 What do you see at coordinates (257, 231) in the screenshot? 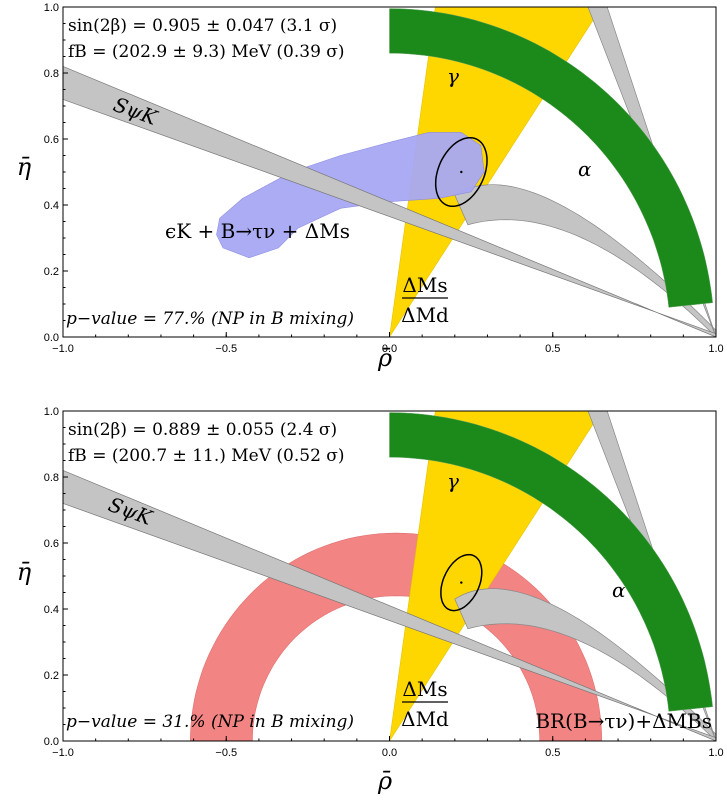
I see `constraint-label: ϵK + B→τν + ΔMs` at bounding box center [257, 231].